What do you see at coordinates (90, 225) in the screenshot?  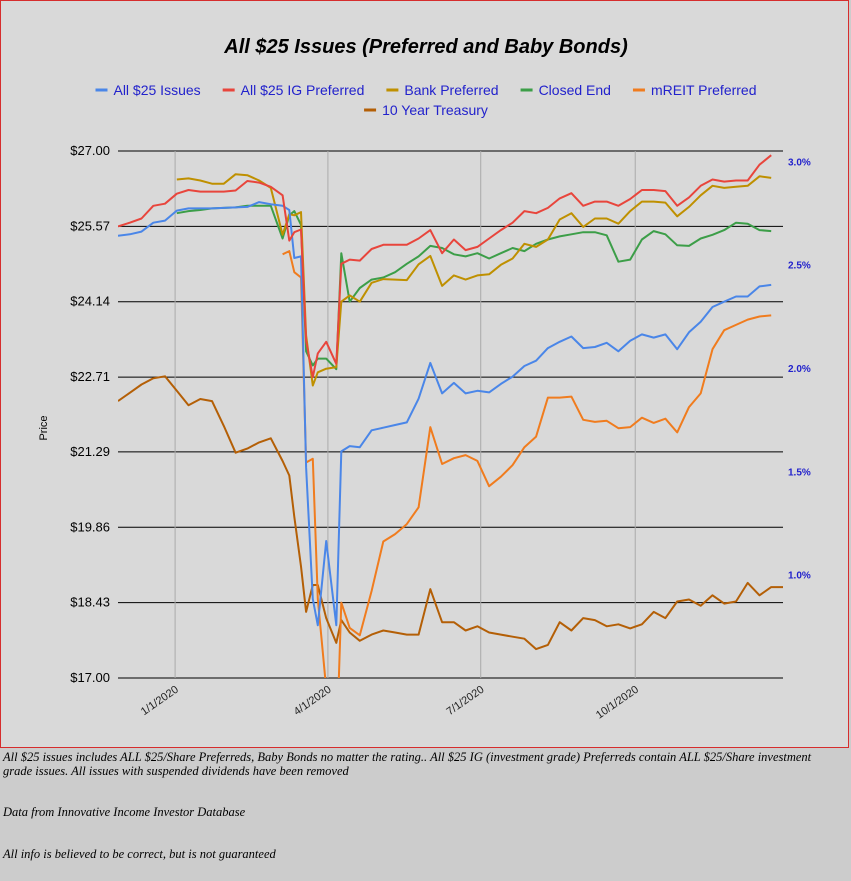 I see `y-tick-label: $25.57` at bounding box center [90, 225].